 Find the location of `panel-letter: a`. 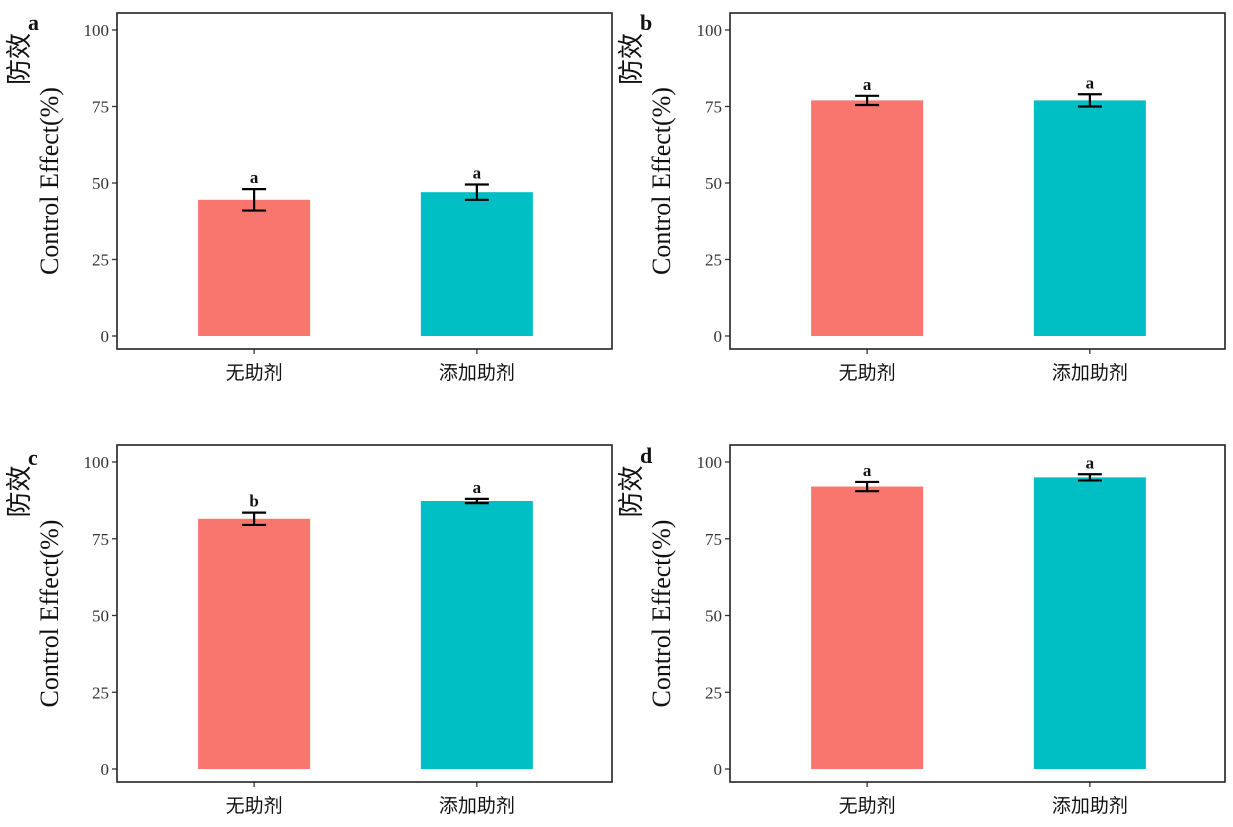

panel-letter: a is located at coordinates (33, 22).